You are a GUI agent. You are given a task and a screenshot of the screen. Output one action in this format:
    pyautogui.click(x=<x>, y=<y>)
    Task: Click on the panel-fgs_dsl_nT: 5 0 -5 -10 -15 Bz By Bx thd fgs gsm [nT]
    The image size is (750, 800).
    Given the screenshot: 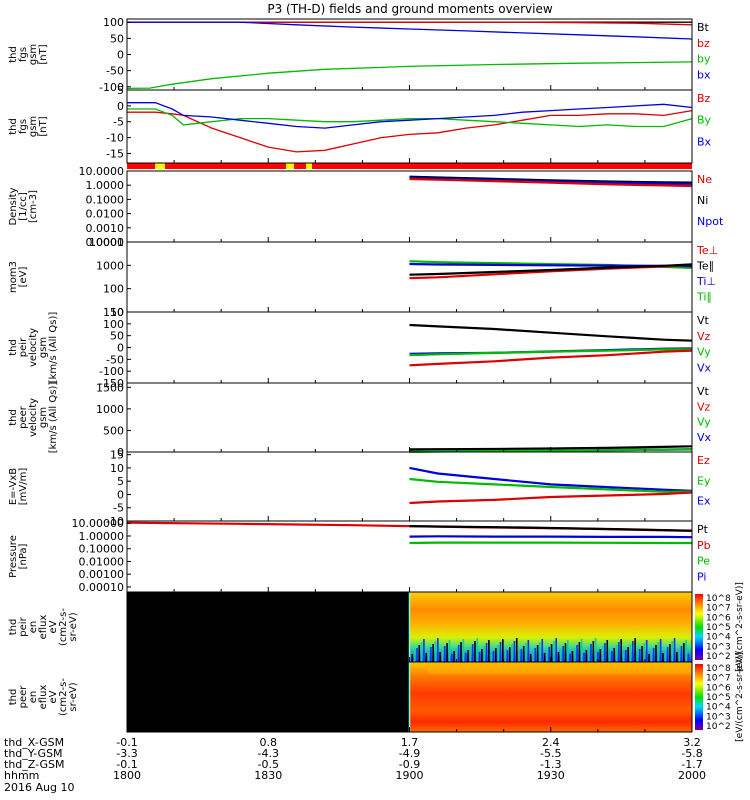 What is the action you would take?
    pyautogui.click(x=360, y=124)
    